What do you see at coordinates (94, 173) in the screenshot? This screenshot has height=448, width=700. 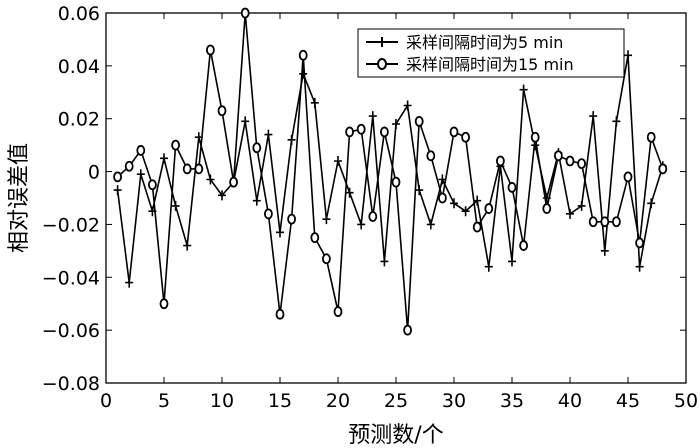 I see `y-tick-label: 0` at bounding box center [94, 173].